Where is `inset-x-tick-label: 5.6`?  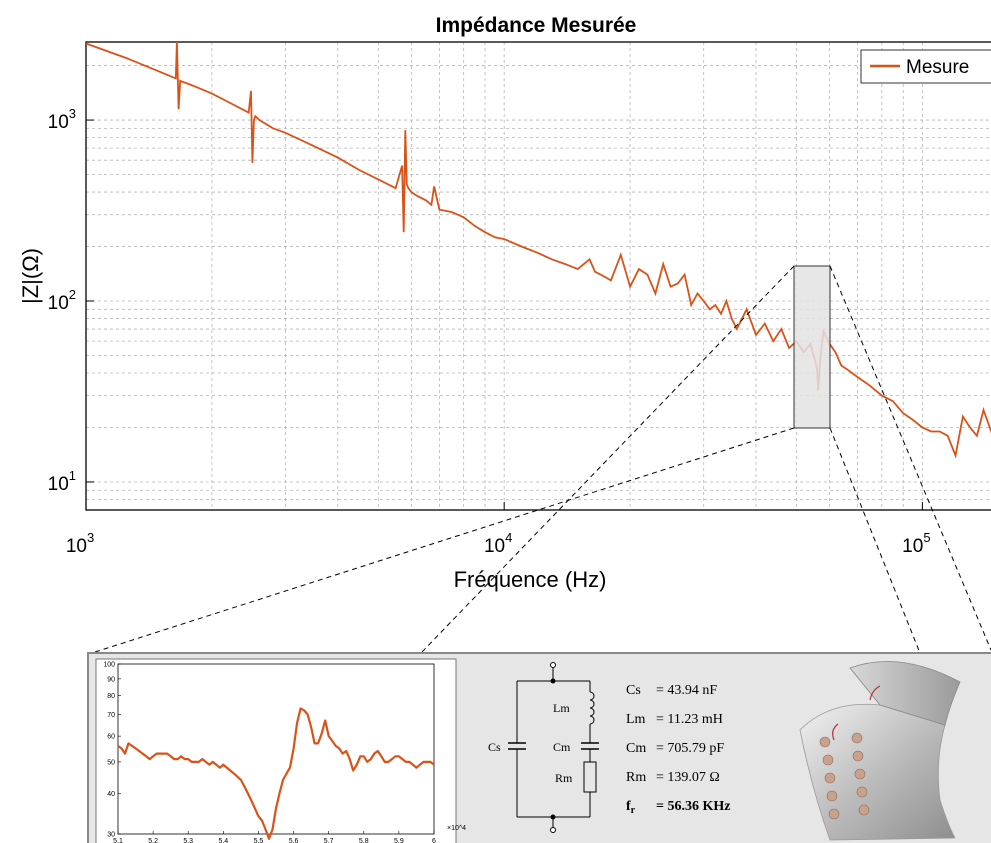
inset-x-tick-label: 5.6 is located at coordinates (294, 840).